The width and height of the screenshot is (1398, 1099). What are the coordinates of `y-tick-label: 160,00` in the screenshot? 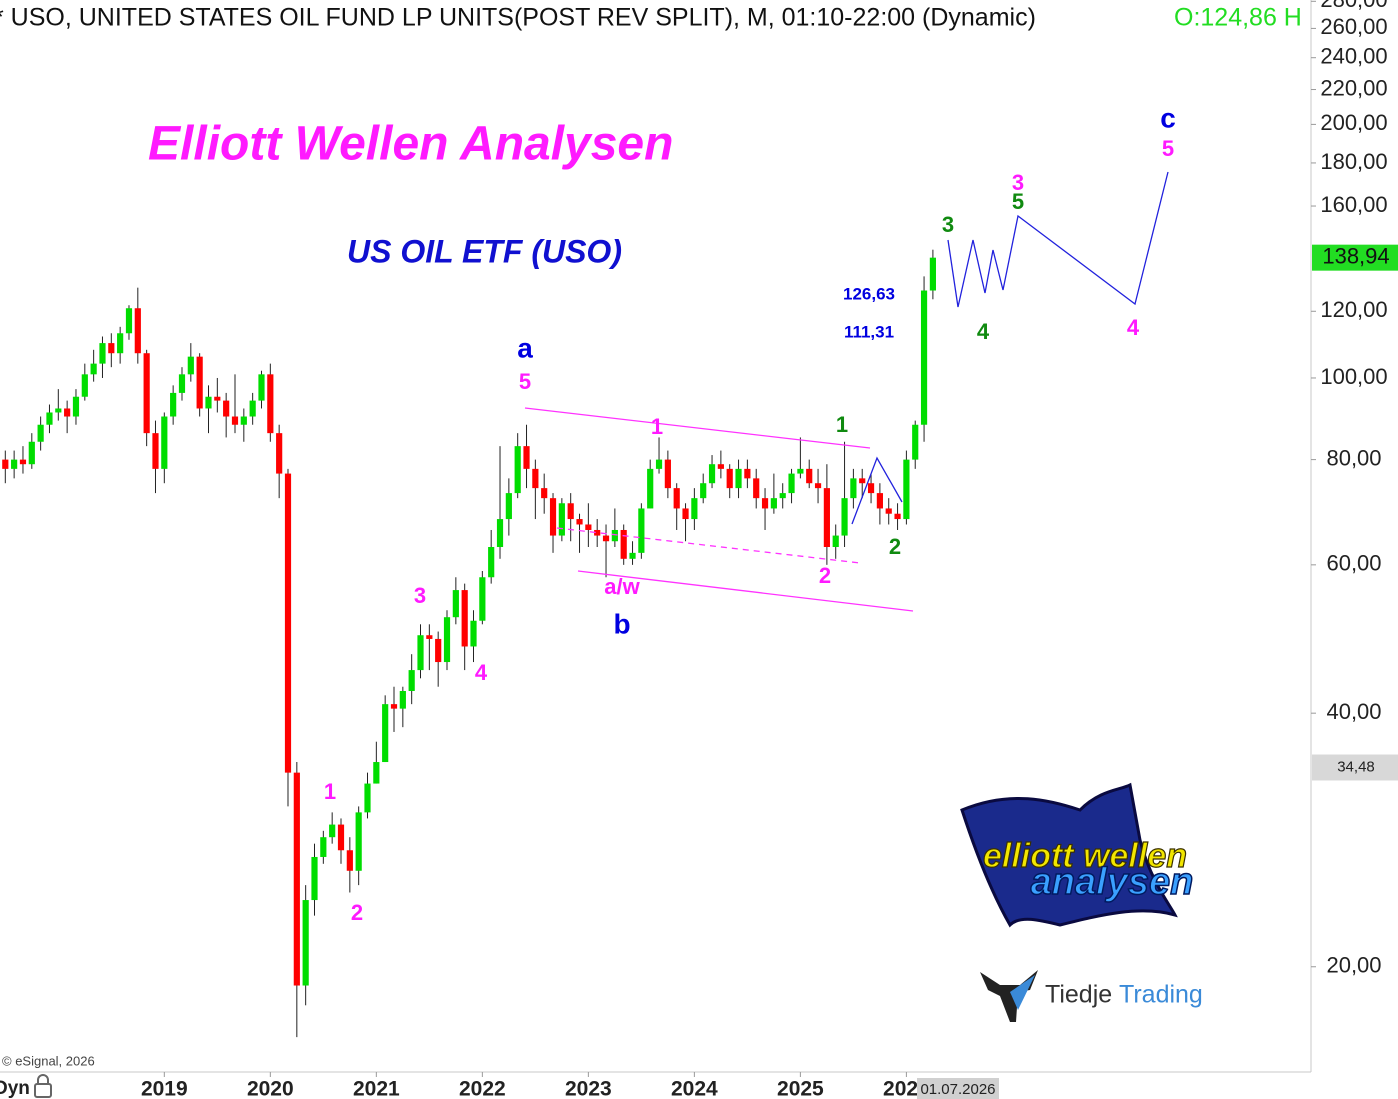 It's located at (1353, 204).